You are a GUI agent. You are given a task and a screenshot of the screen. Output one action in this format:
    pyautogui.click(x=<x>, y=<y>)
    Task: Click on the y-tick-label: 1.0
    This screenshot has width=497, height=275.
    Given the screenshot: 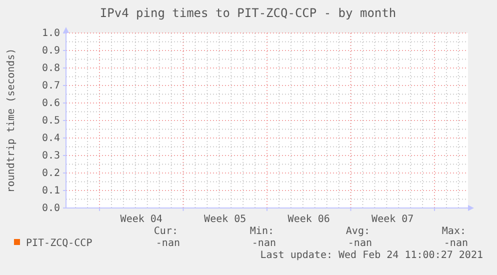 What is the action you would take?
    pyautogui.click(x=51, y=34)
    